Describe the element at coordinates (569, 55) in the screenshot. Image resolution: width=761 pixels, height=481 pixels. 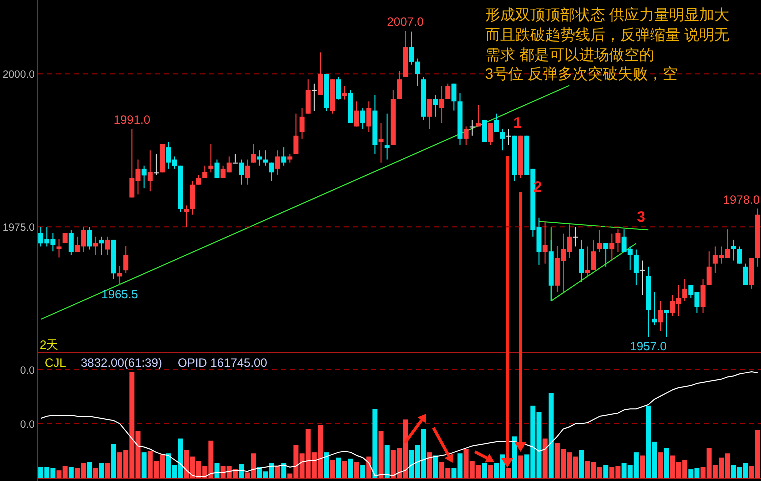
I see `annotation: 需求 都是可以进场做空的` at that location.